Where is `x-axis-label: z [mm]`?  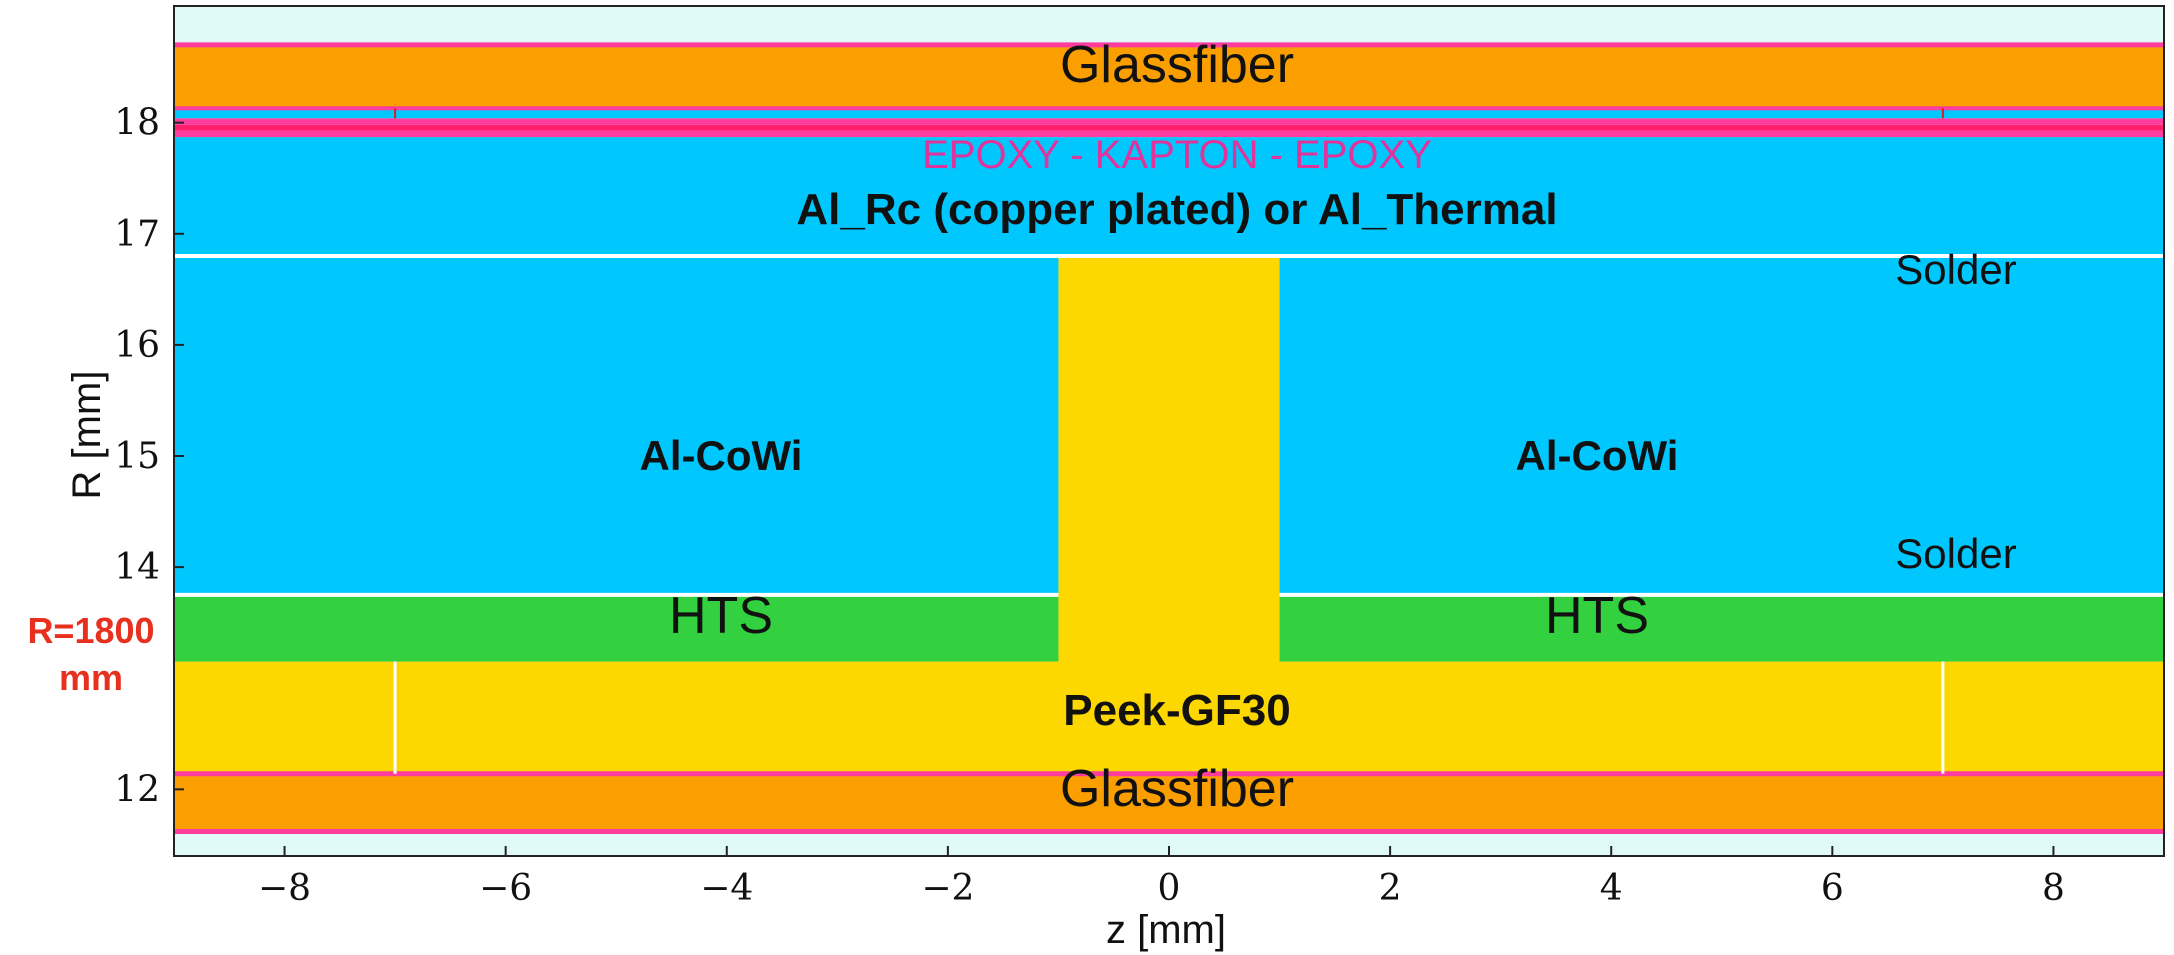
x-axis-label: z [mm] is located at coordinates (1166, 930).